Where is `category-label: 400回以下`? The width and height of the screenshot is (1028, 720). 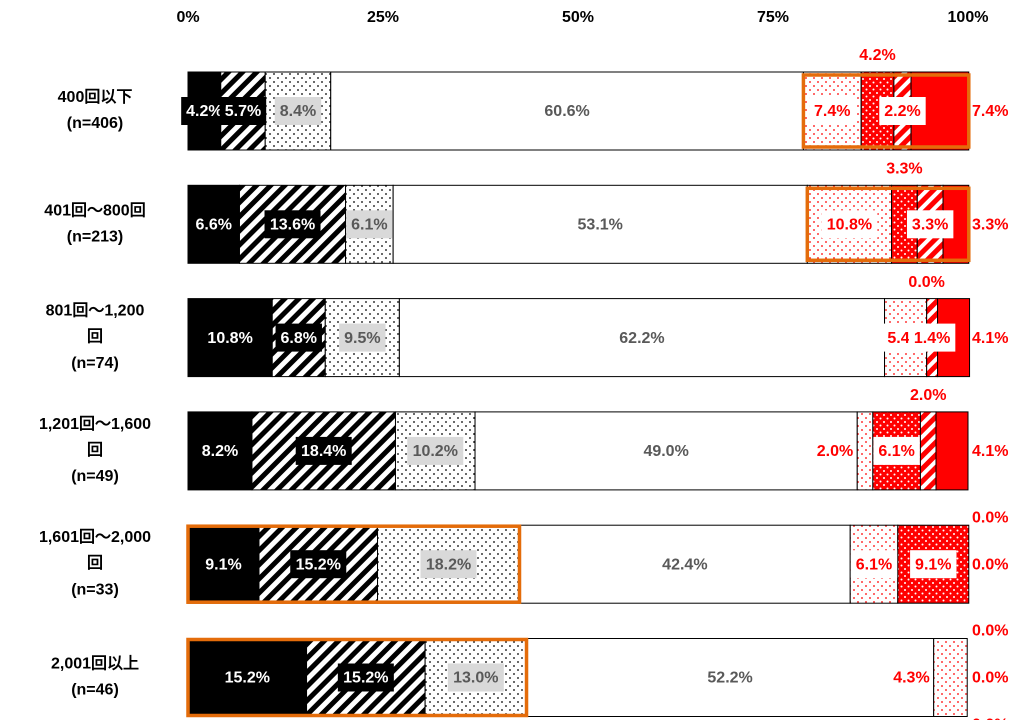 category-label: 400回以下 is located at coordinates (95, 97).